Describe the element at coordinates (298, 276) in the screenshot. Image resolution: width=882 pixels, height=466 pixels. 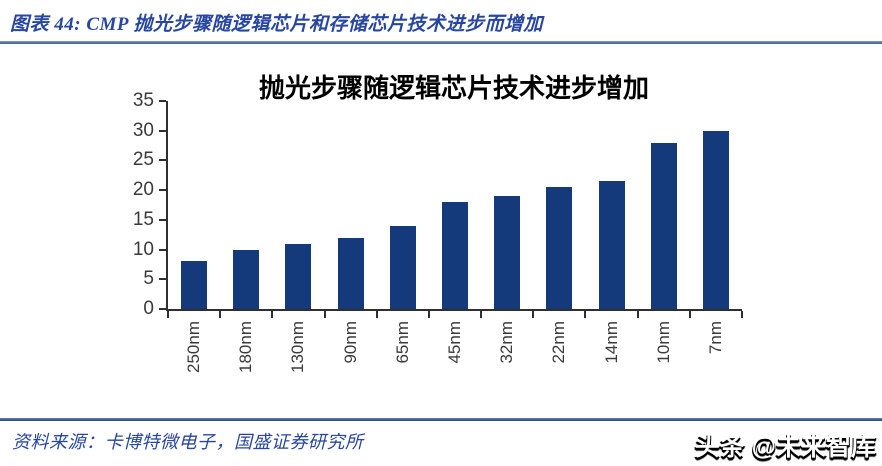
I see `bar-130nm` at that location.